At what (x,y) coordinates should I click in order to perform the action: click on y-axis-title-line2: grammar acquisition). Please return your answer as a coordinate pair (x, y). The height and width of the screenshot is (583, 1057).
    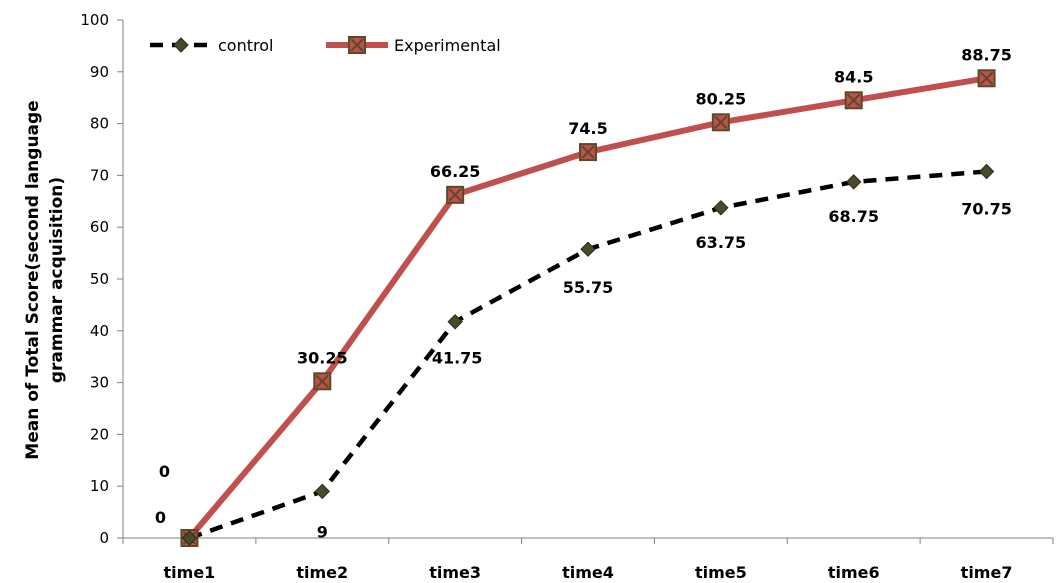
    Looking at the image, I should click on (57, 280).